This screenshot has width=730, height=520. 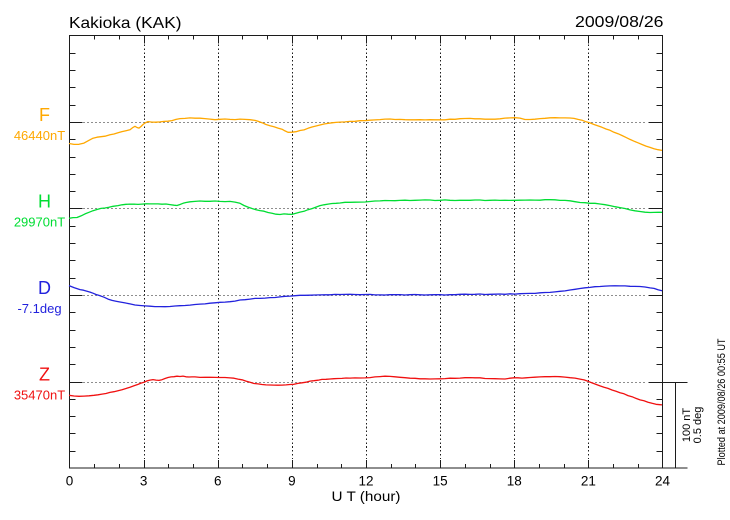 What do you see at coordinates (218, 481) in the screenshot?
I see `svg-text: 6` at bounding box center [218, 481].